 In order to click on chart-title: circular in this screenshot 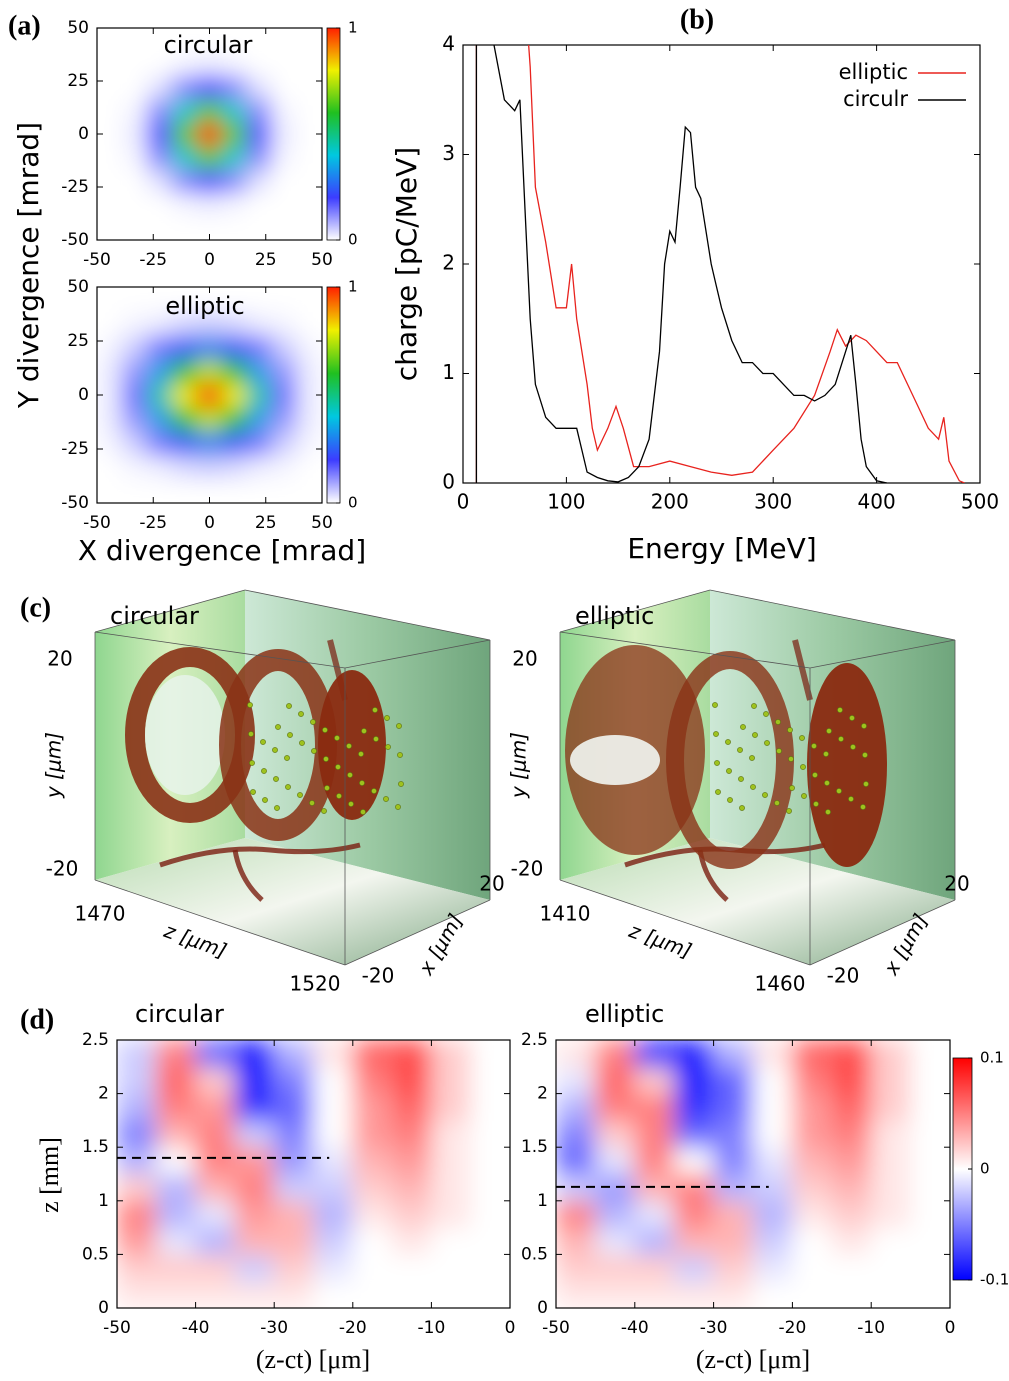, I will do `click(179, 1014)`.